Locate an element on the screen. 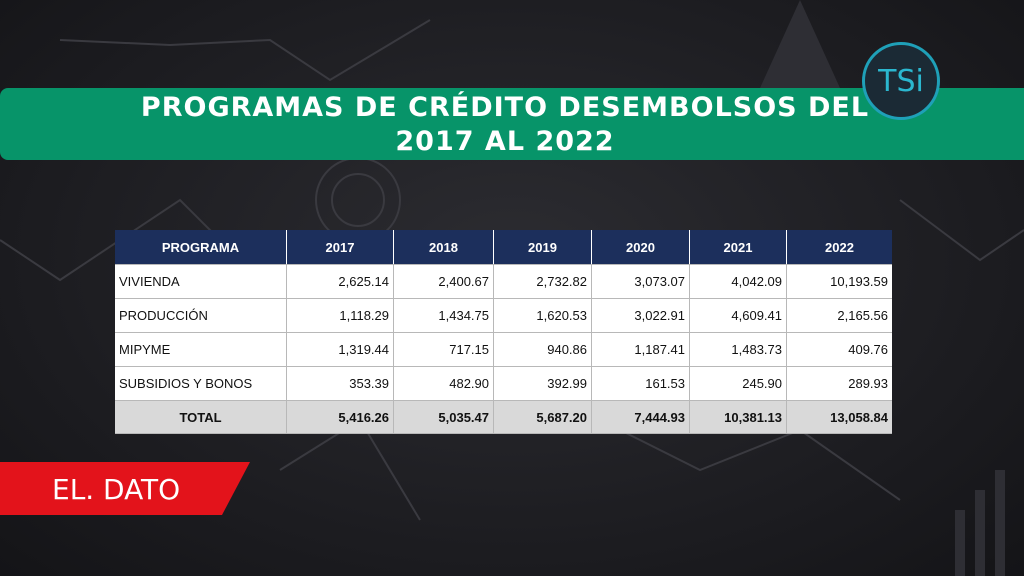 The width and height of the screenshot is (1024, 576). header-row: PROGRAMA 2017 2018 2019 2020 2021 2022 is located at coordinates (503, 247).